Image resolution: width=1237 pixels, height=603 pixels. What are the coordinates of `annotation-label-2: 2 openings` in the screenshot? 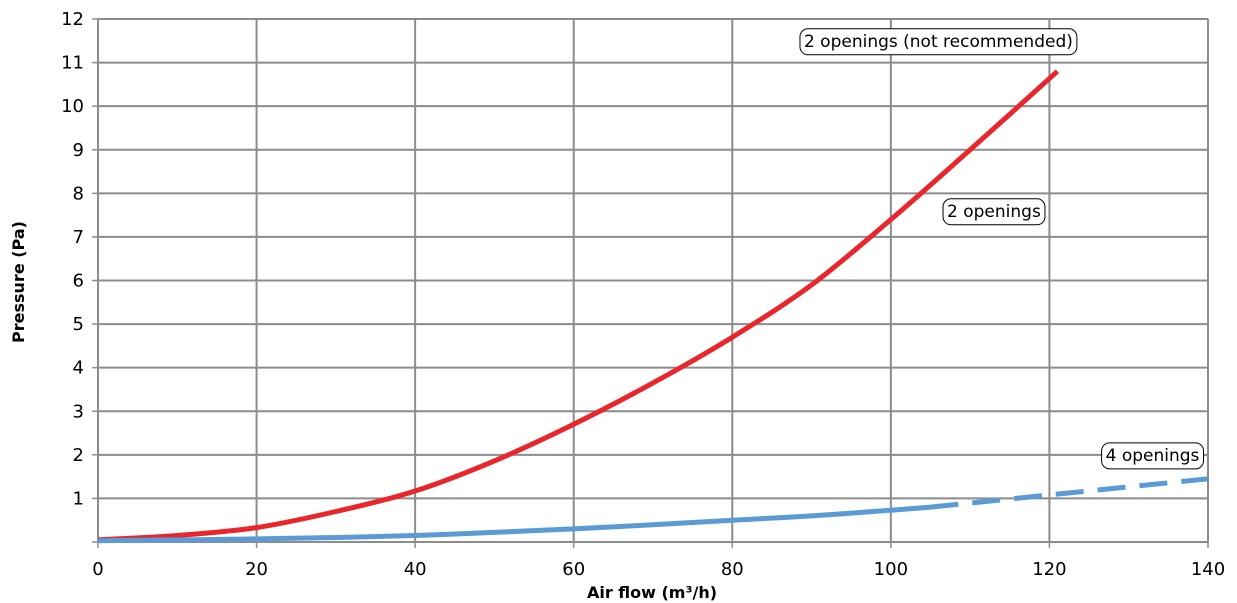 It's located at (994, 212).